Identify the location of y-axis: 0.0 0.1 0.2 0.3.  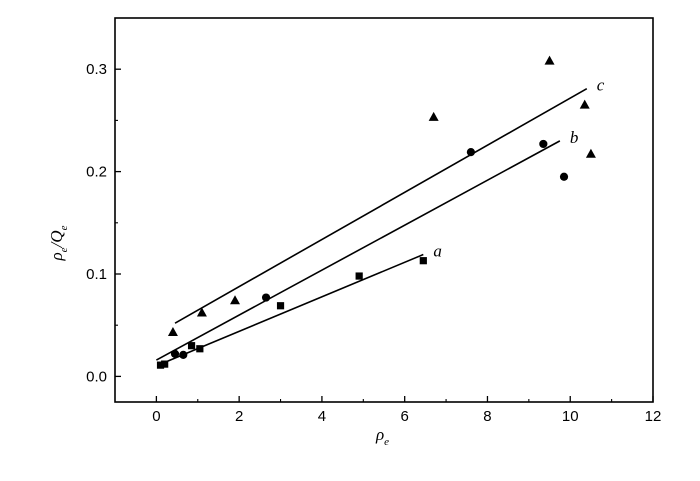
(103, 223).